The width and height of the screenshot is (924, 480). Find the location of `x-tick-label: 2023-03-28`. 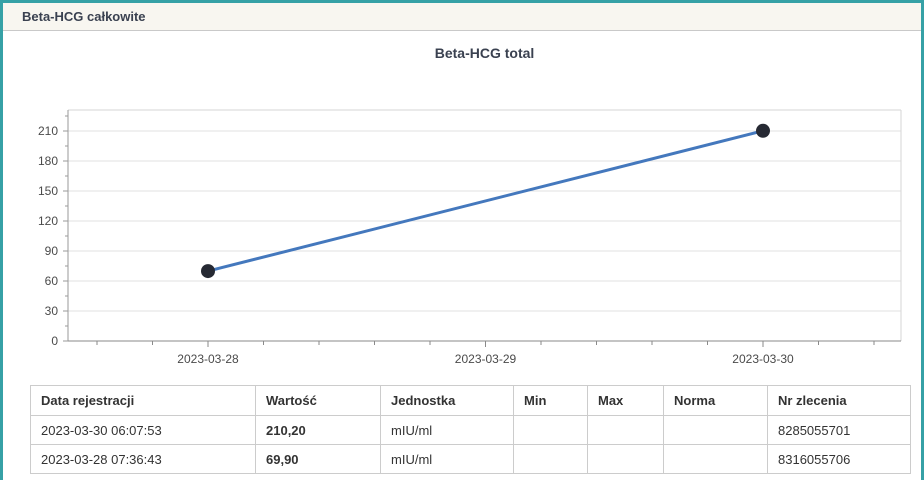

x-tick-label: 2023-03-28 is located at coordinates (208, 359).